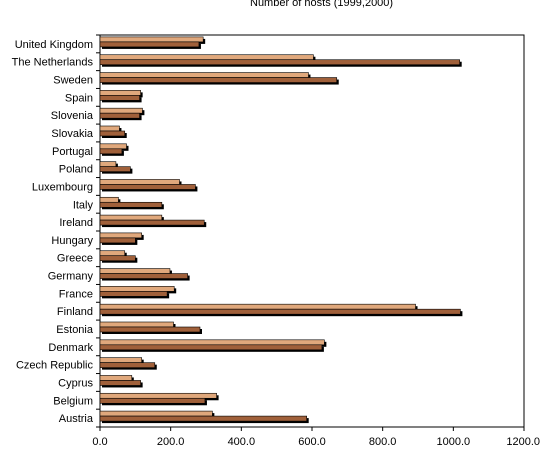 The height and width of the screenshot is (450, 541). I want to click on category-label: Estonia, so click(75, 330).